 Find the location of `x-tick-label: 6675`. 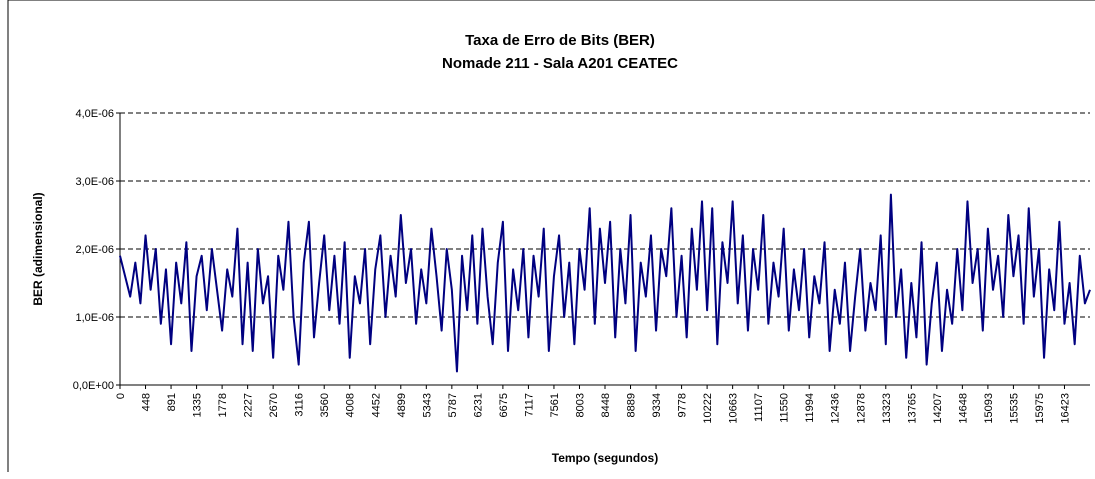

x-tick-label: 6675 is located at coordinates (504, 405).